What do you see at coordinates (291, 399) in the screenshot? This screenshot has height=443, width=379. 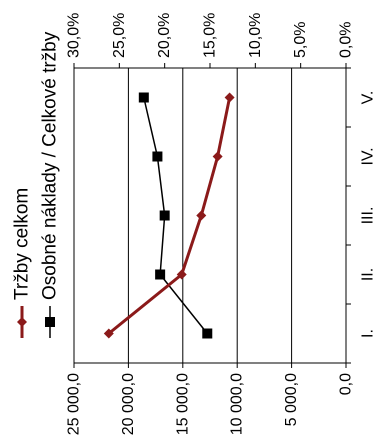 I see `primary-tick-label: 5 000,0` at bounding box center [291, 399].